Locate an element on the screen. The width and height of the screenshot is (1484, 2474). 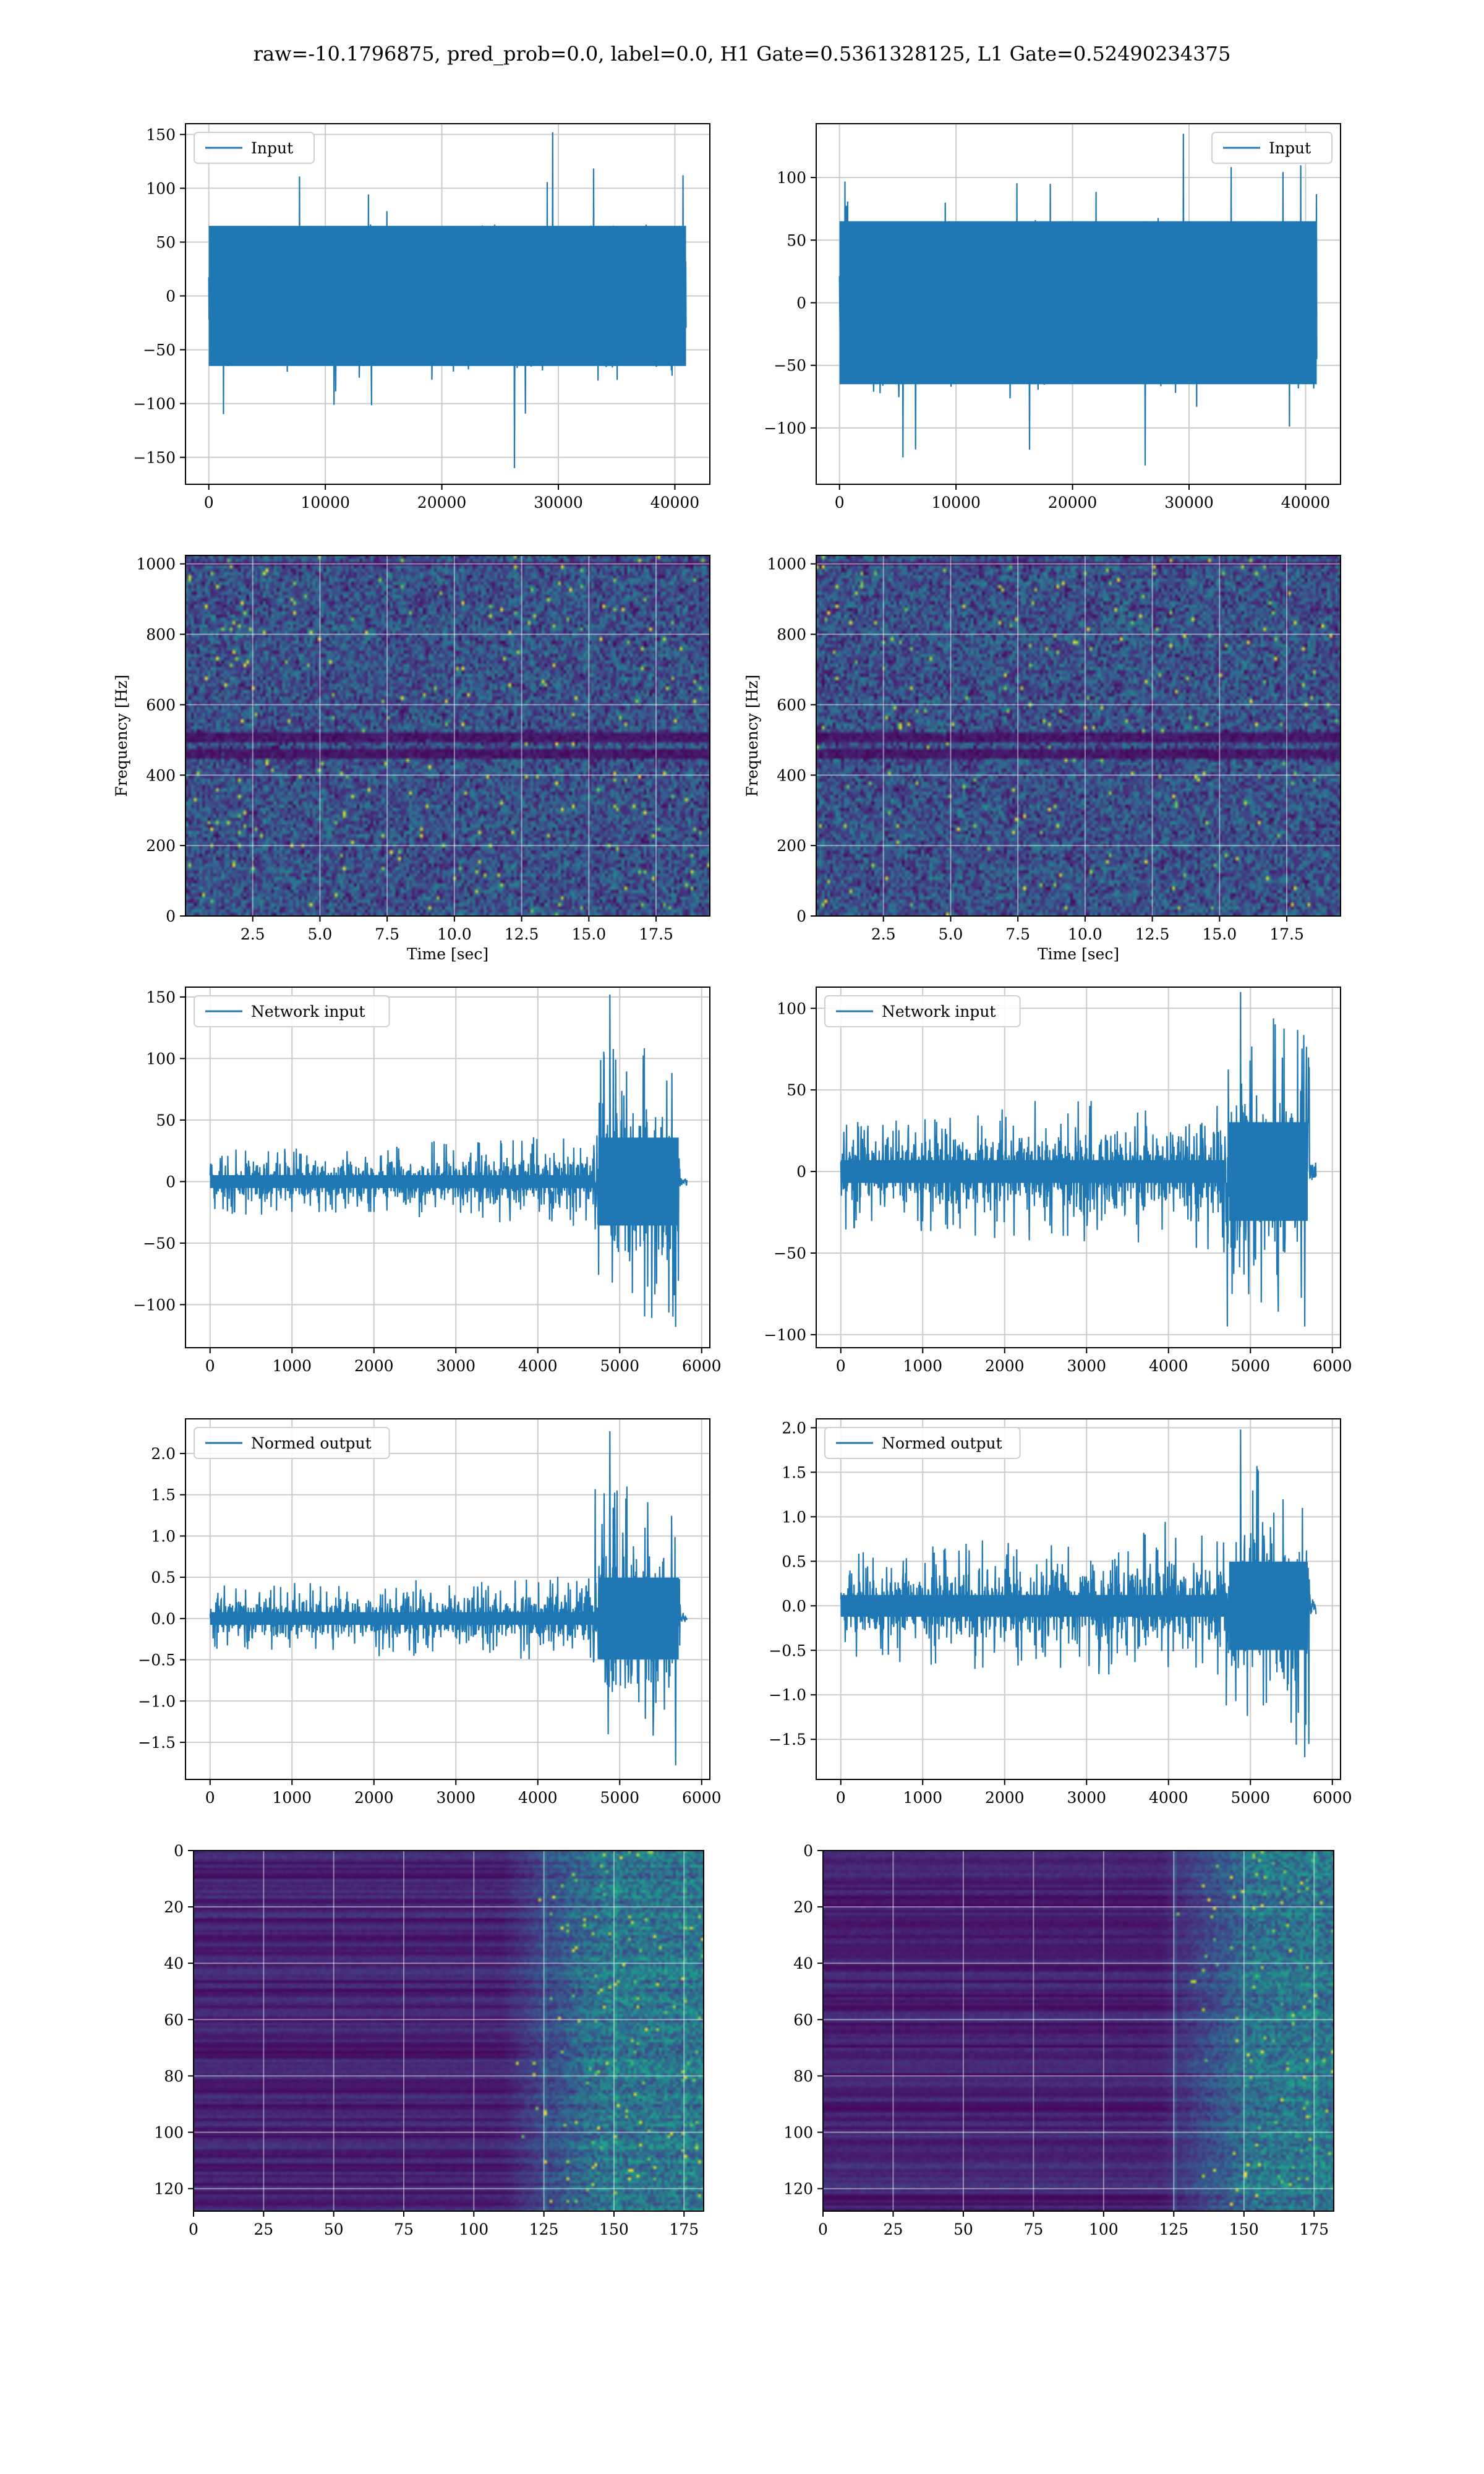
panel-r5c1-xtick-label: 75 is located at coordinates (404, 2229).